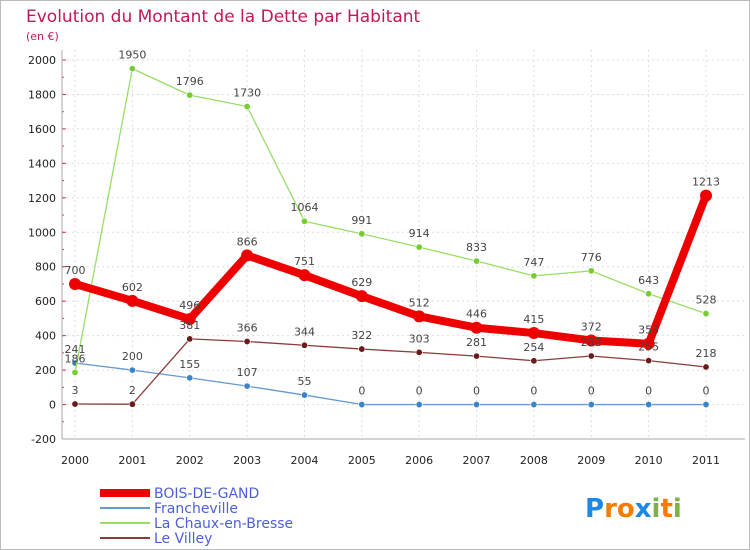 Image resolution: width=750 pixels, height=550 pixels. What do you see at coordinates (52, 405) in the screenshot?
I see `y-tick-label: 0` at bounding box center [52, 405].